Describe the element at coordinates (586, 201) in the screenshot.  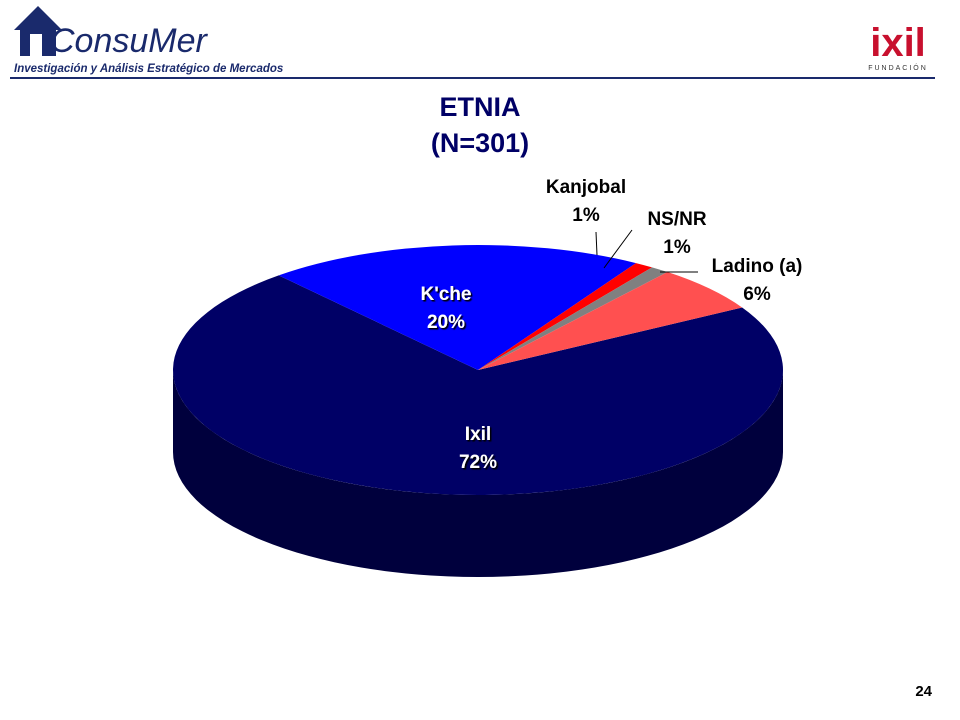
I see `slice-label: Kanjobal 1%` at that location.